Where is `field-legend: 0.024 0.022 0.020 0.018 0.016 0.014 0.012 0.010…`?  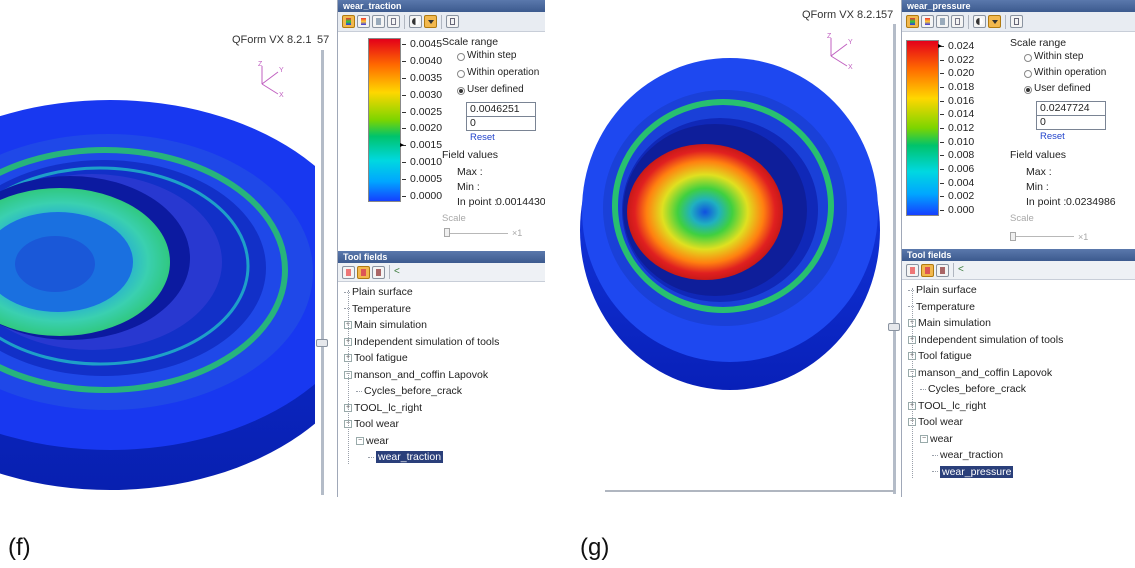 field-legend: 0.024 0.022 0.020 0.018 0.016 0.014 0.012 0.010… is located at coordinates (1018, 132).